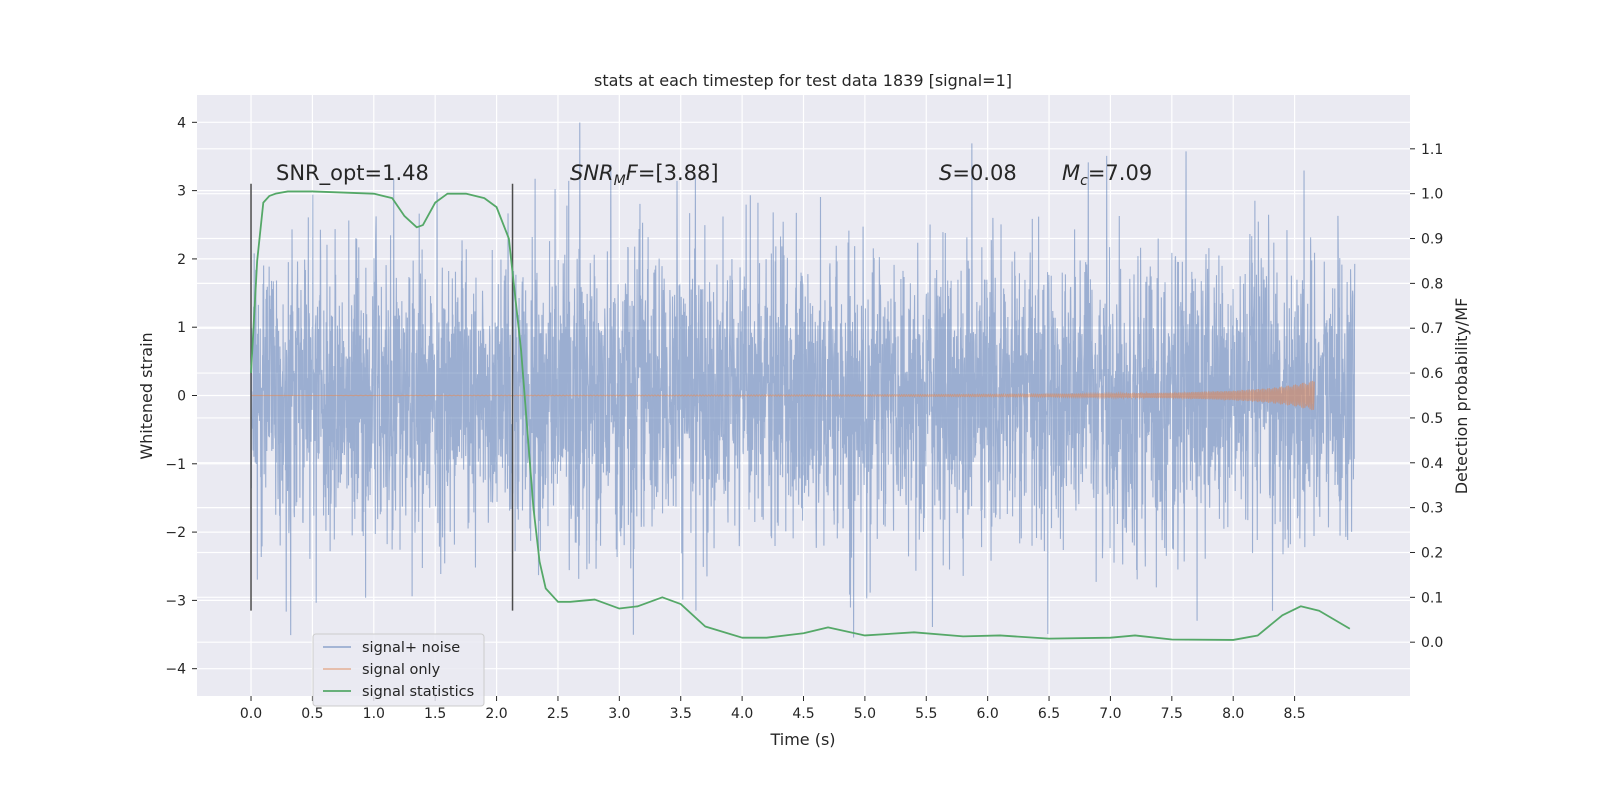  Describe the element at coordinates (401, 670) in the screenshot. I see `legend-label-signal-only: signal only` at that location.